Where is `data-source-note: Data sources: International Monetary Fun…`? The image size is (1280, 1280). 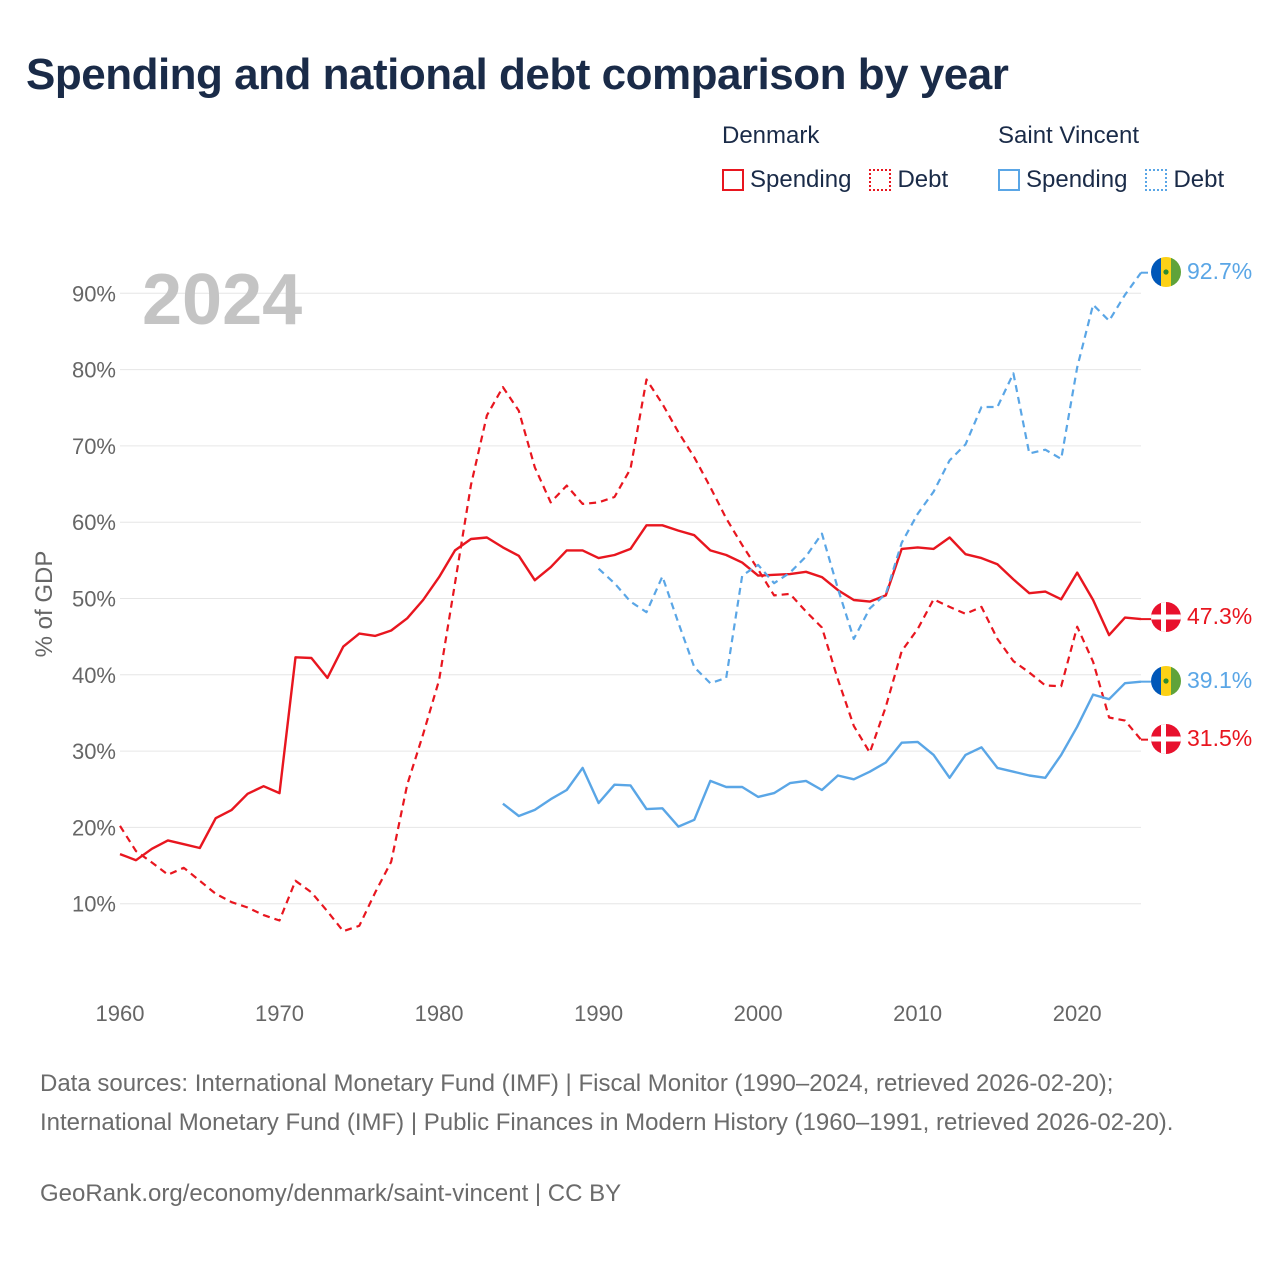 data-source-note: Data sources: International Monetary Fun… is located at coordinates (607, 1103).